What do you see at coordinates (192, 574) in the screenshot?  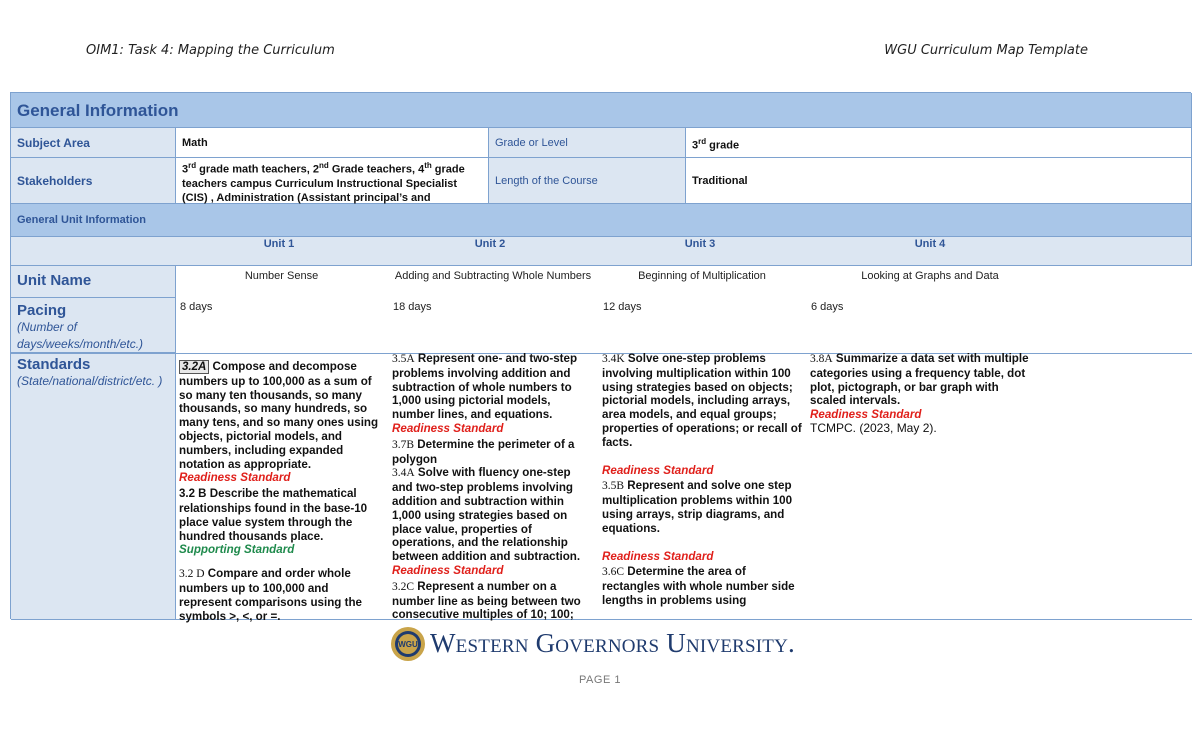 I see `standard-code: 3.2 D` at bounding box center [192, 574].